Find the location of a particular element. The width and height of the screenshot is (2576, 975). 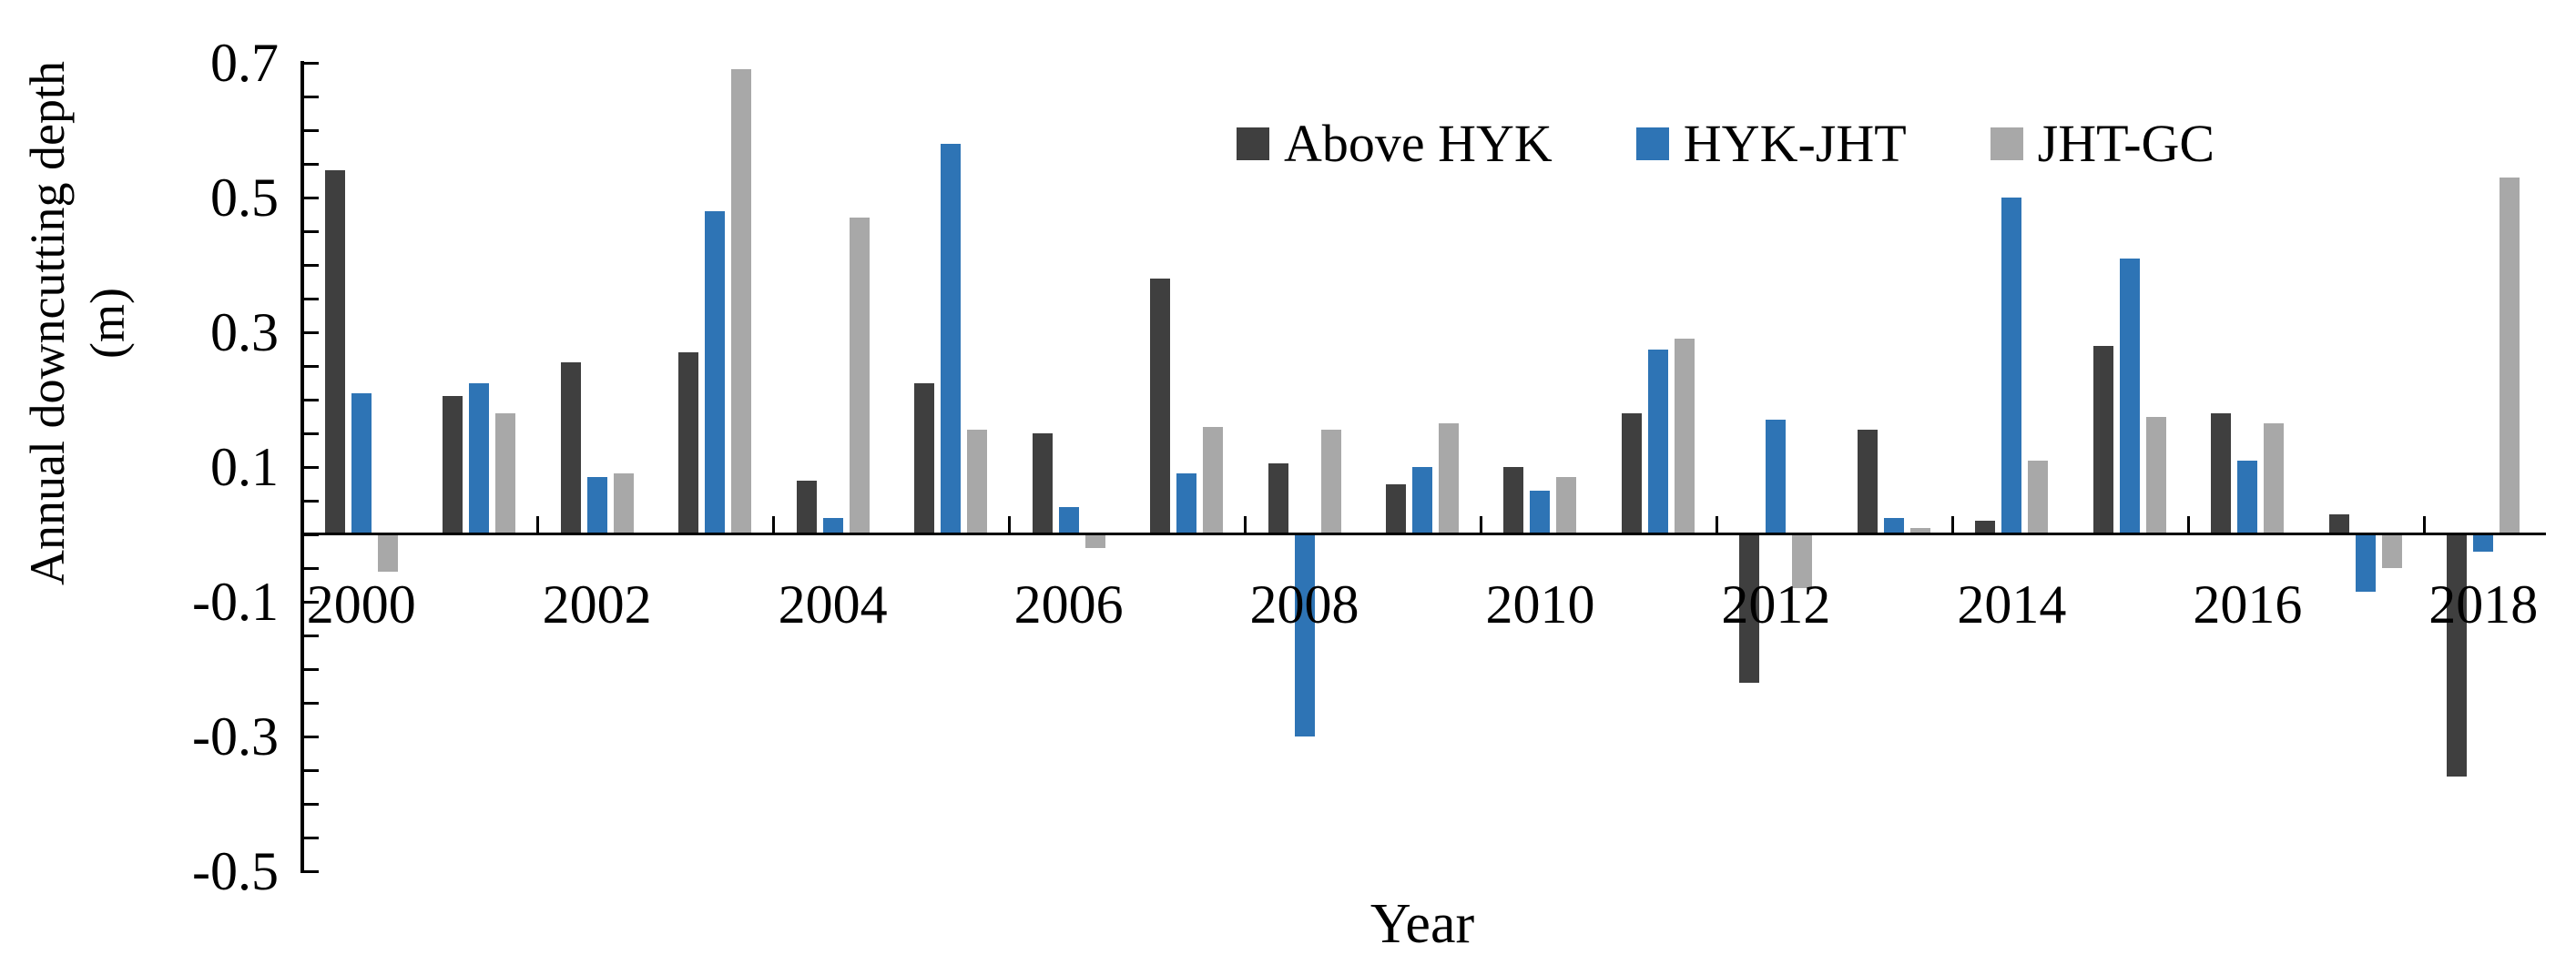

bar-above-hyk-2002 is located at coordinates (570, 448).